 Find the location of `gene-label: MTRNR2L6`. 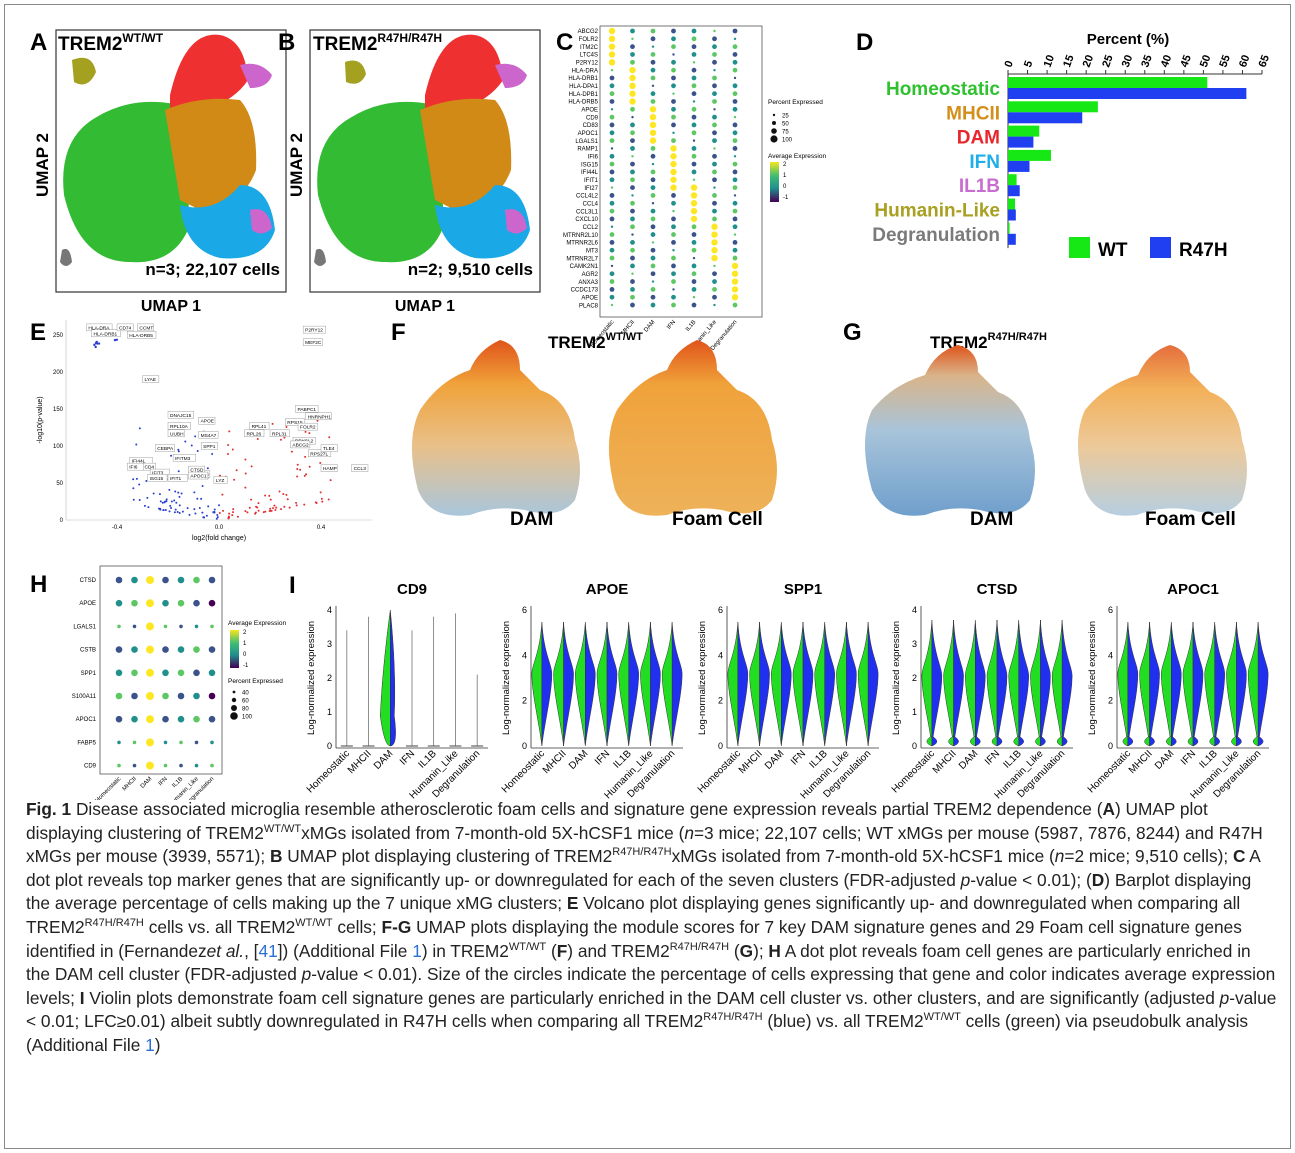

gene-label: MTRNR2L6 is located at coordinates (582, 244).